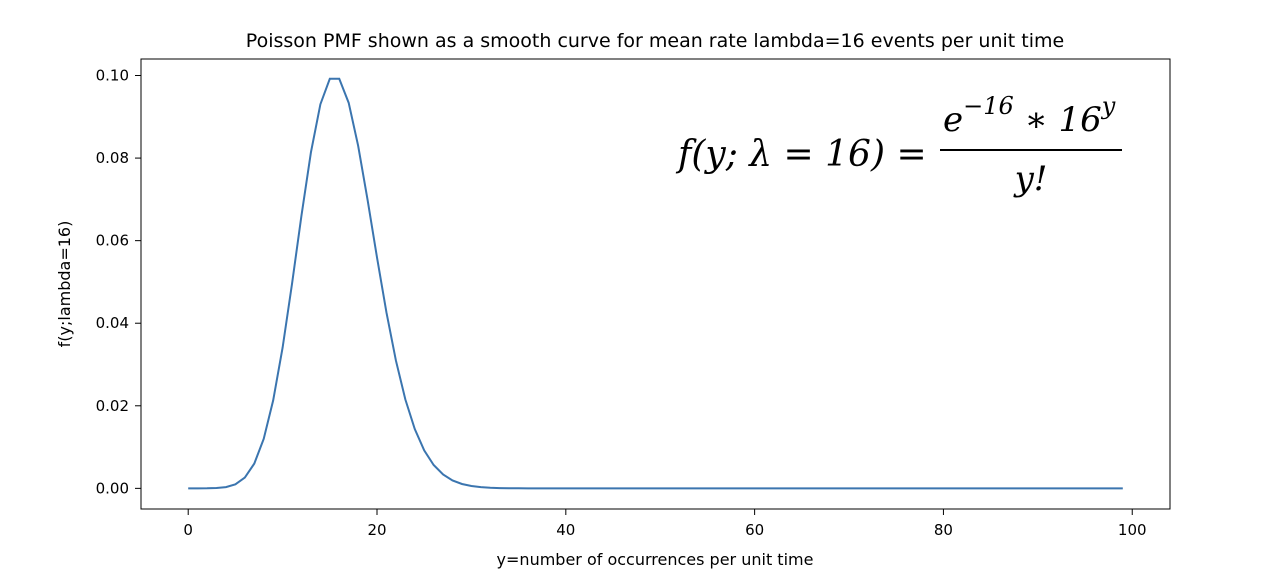  Describe the element at coordinates (112, 488) in the screenshot. I see `y-tick-label: 0.00` at that location.